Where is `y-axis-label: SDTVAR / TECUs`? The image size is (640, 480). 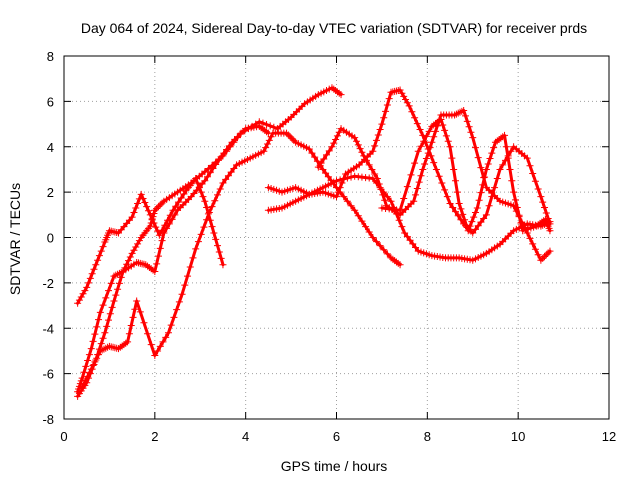 y-axis-label: SDTVAR / TECUs is located at coordinates (15, 239).